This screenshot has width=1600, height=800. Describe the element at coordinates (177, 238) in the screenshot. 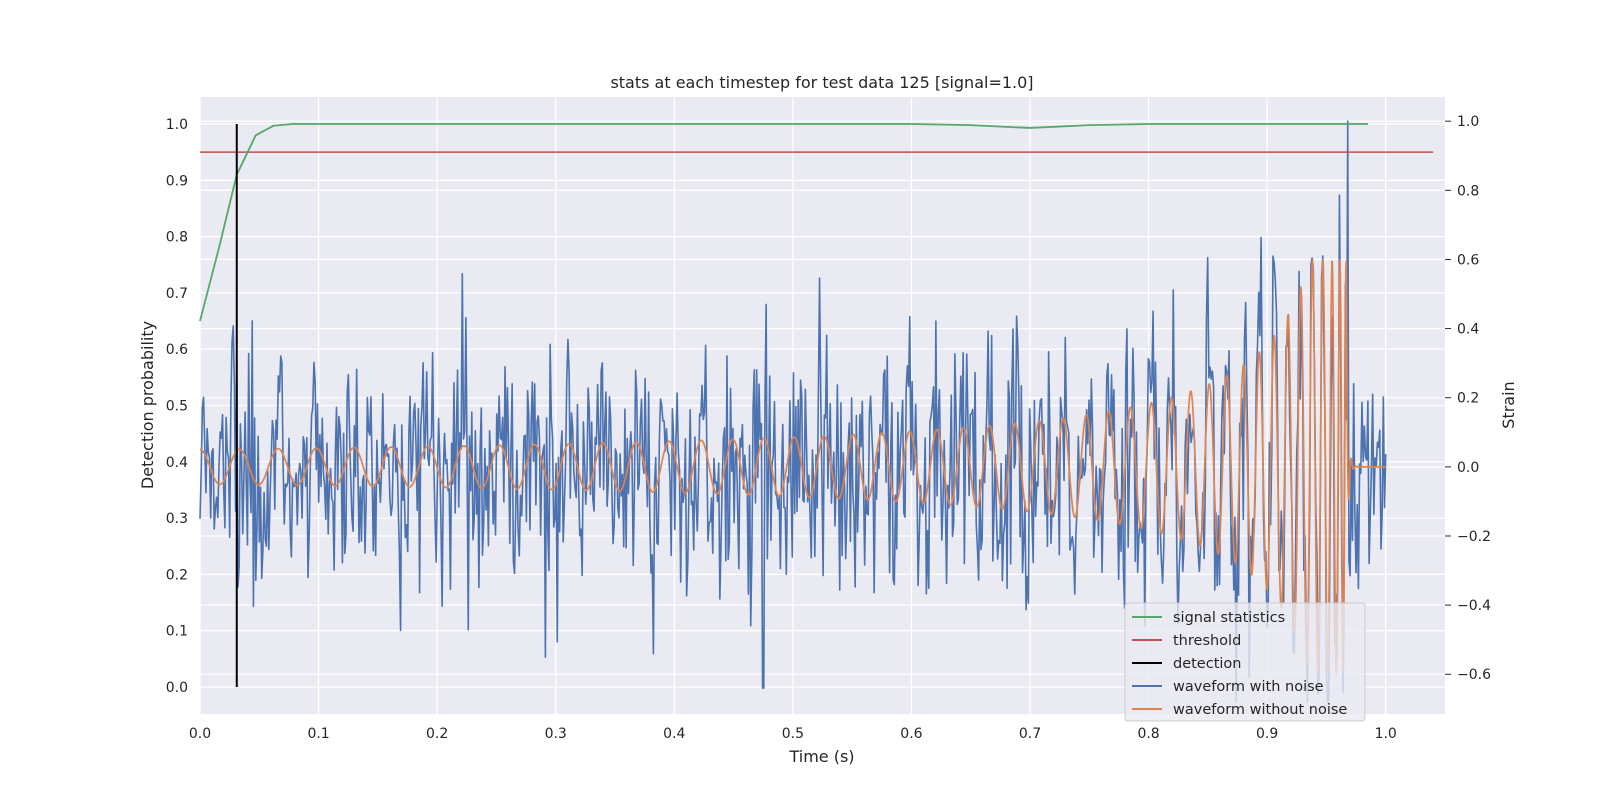

I see `left-y-tick-label: 0.8` at that location.